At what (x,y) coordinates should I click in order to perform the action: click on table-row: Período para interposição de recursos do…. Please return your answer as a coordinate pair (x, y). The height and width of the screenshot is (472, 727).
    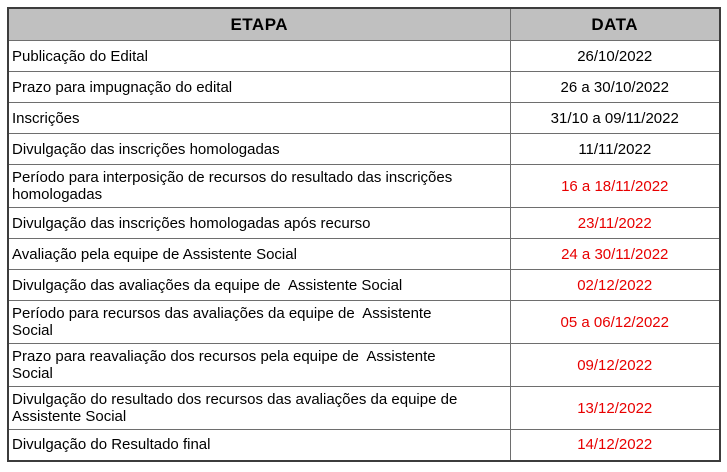
    Looking at the image, I should click on (364, 186).